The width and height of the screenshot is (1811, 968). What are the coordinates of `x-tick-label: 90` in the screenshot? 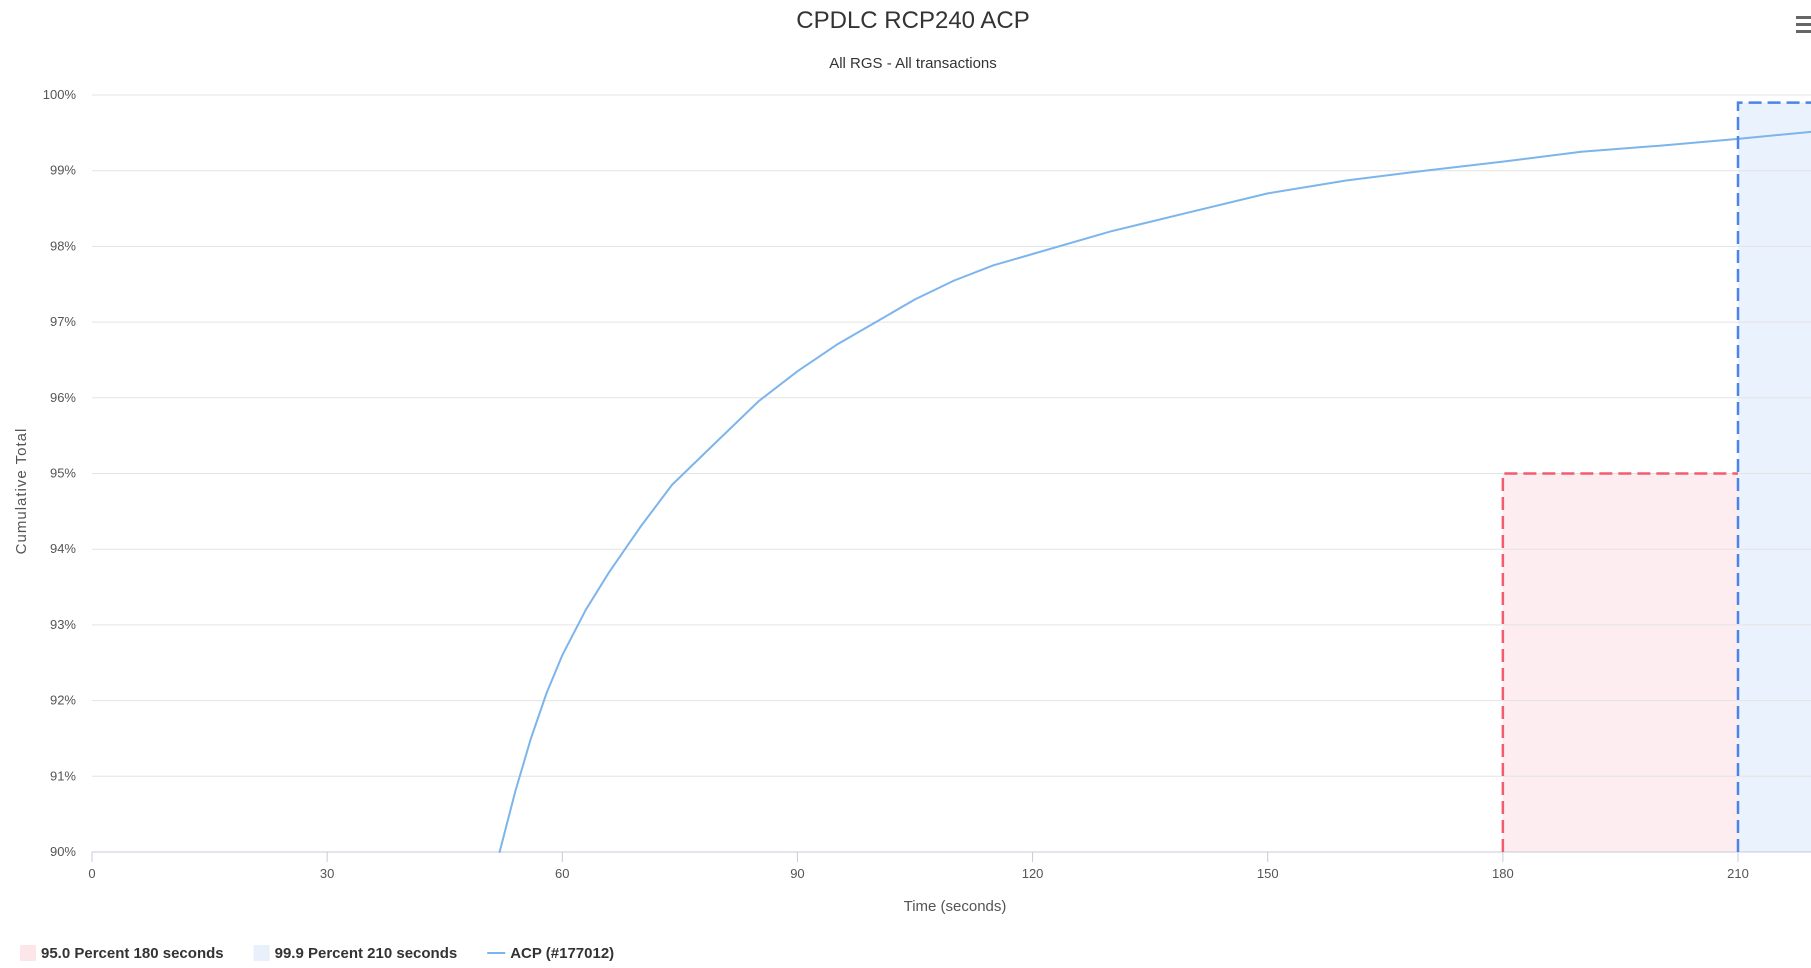 It's located at (797, 873).